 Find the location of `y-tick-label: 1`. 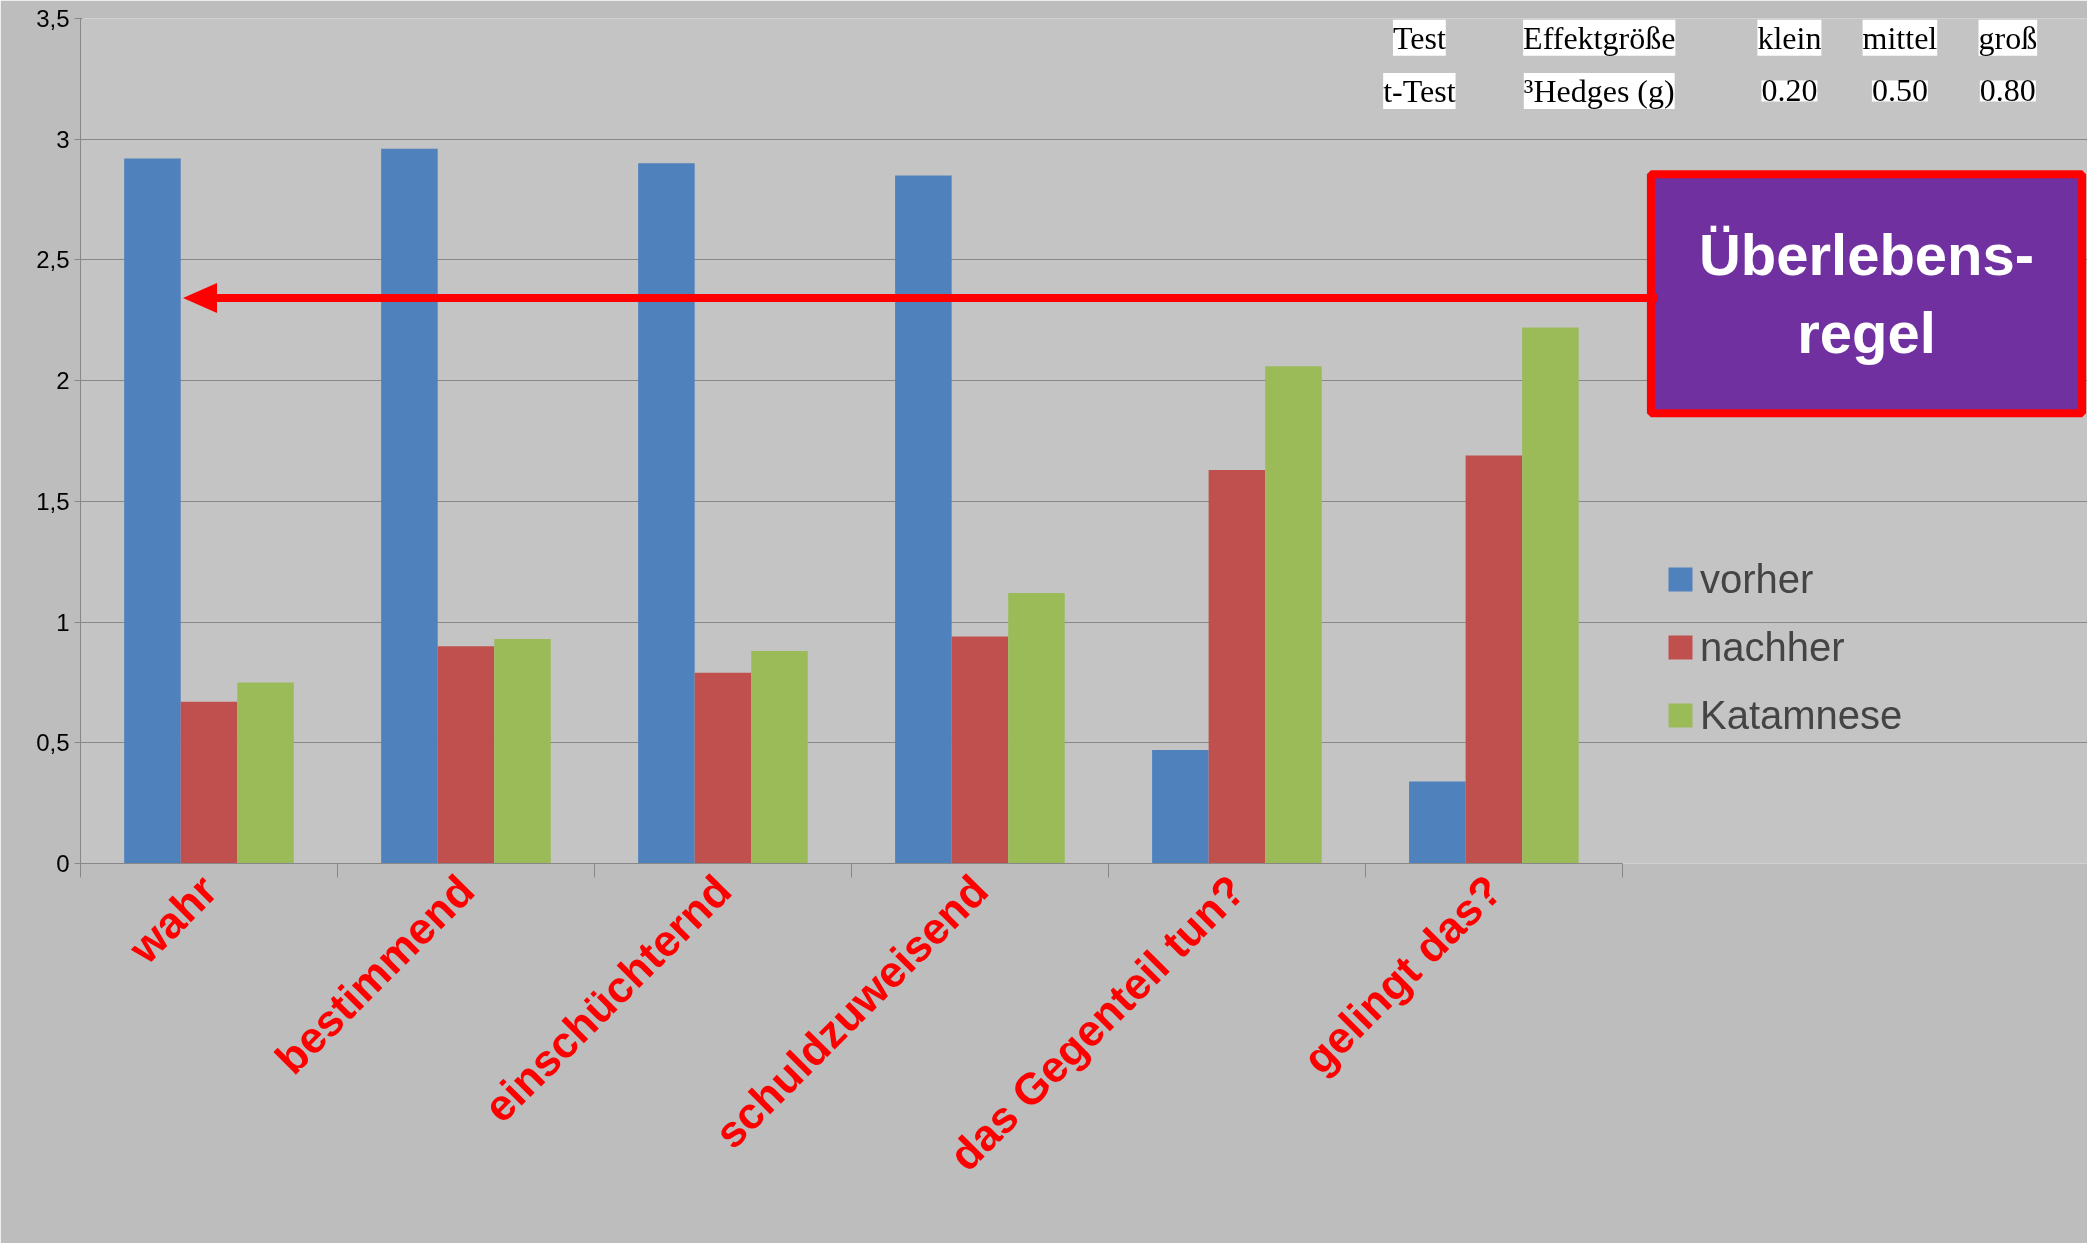

y-tick-label: 1 is located at coordinates (63, 622).